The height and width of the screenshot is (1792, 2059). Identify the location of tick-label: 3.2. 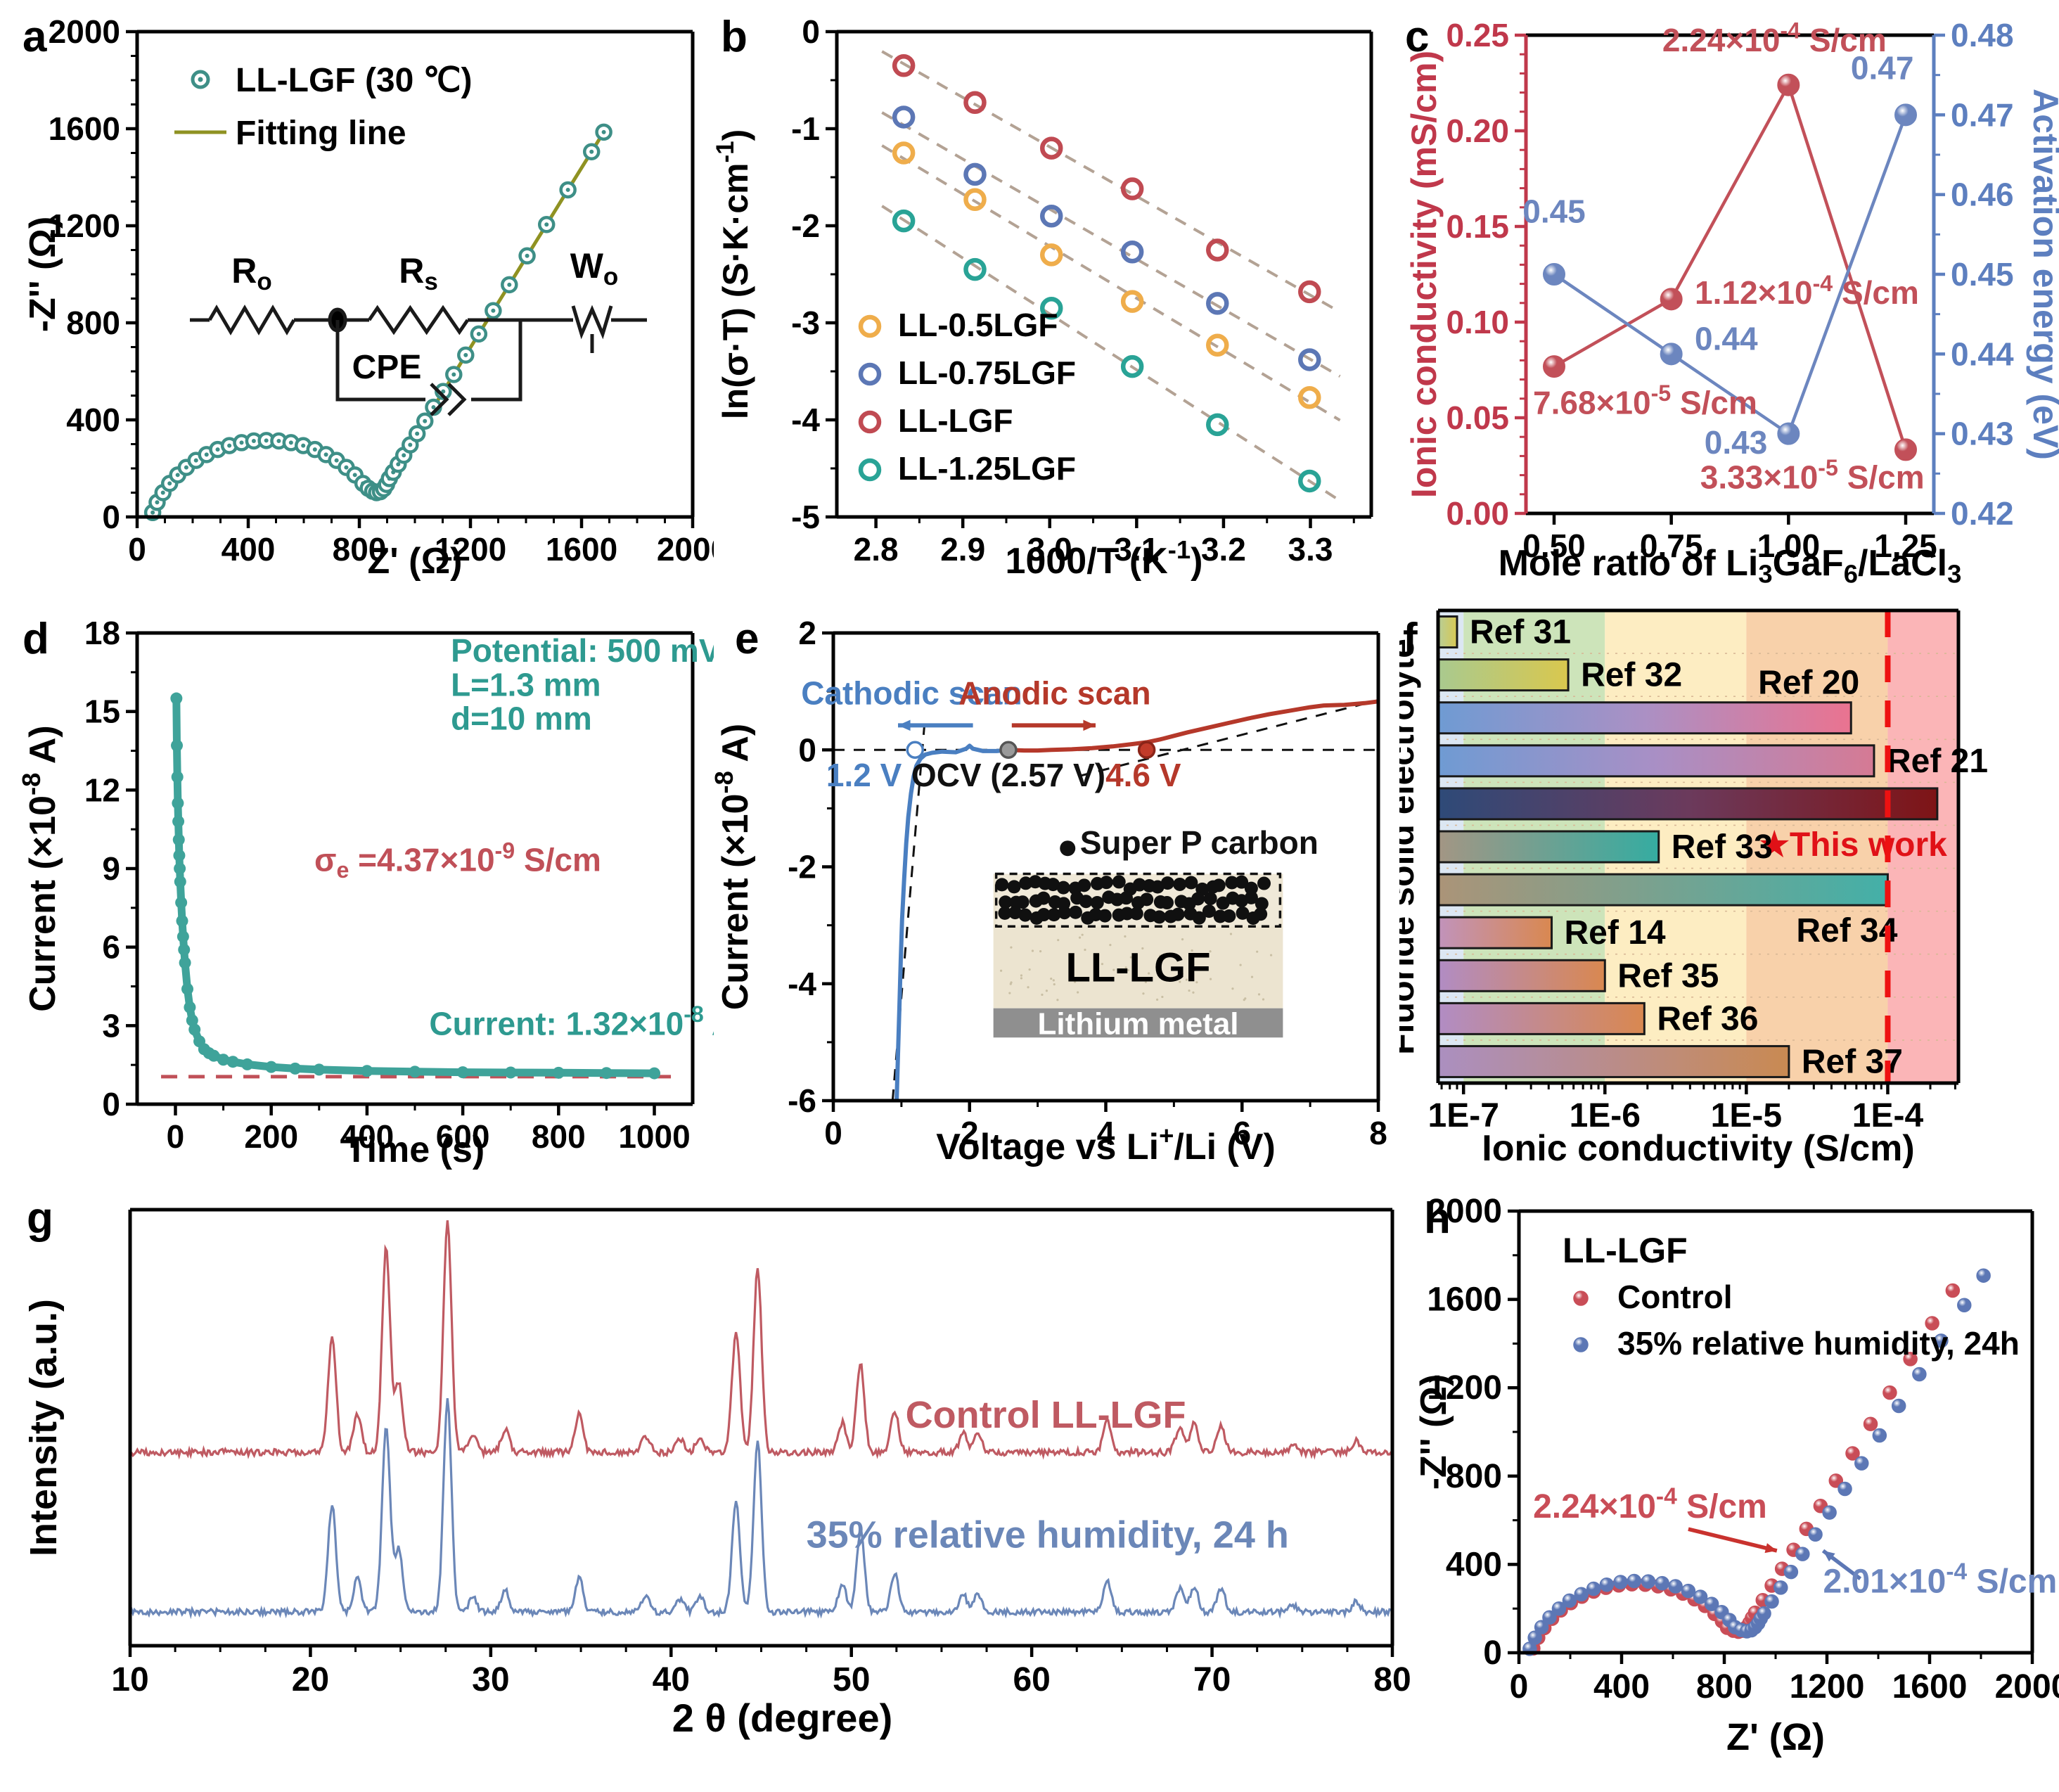
(1223, 549).